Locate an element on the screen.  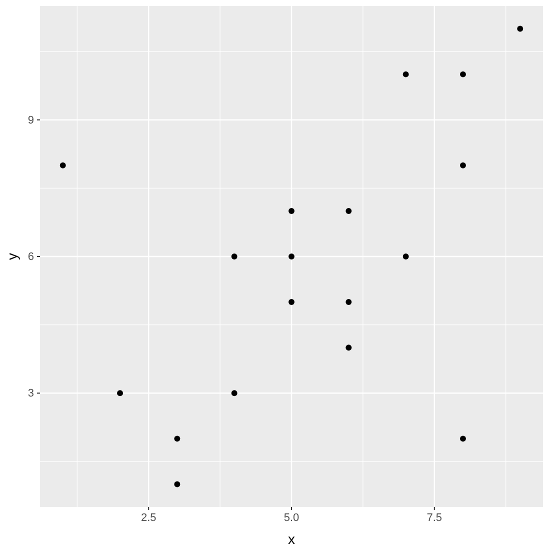
x-tick-label: 2.5 is located at coordinates (148, 518).